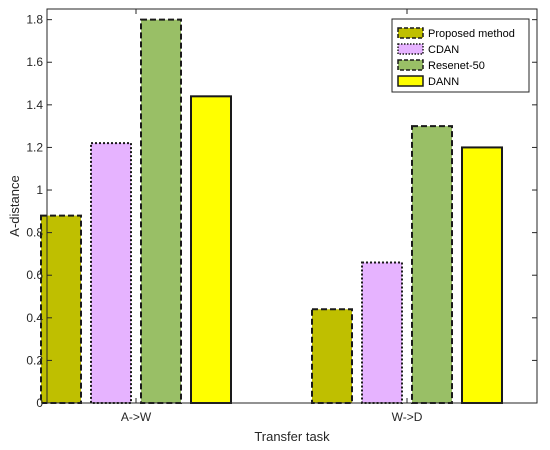  Describe the element at coordinates (407, 417) in the screenshot. I see `x-tick-label: W->D` at that location.